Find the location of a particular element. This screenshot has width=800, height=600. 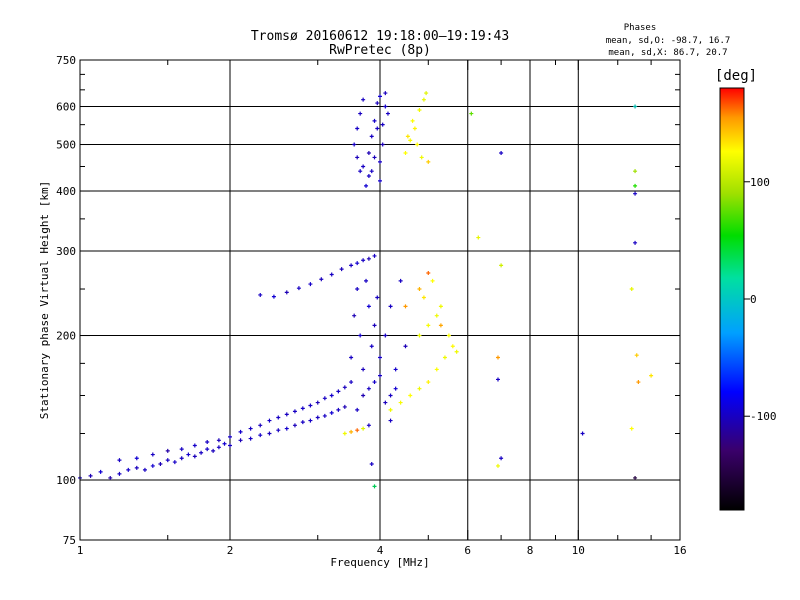

y-axis-label: Stationary phase Virtual Height [km] is located at coordinates (44, 300).